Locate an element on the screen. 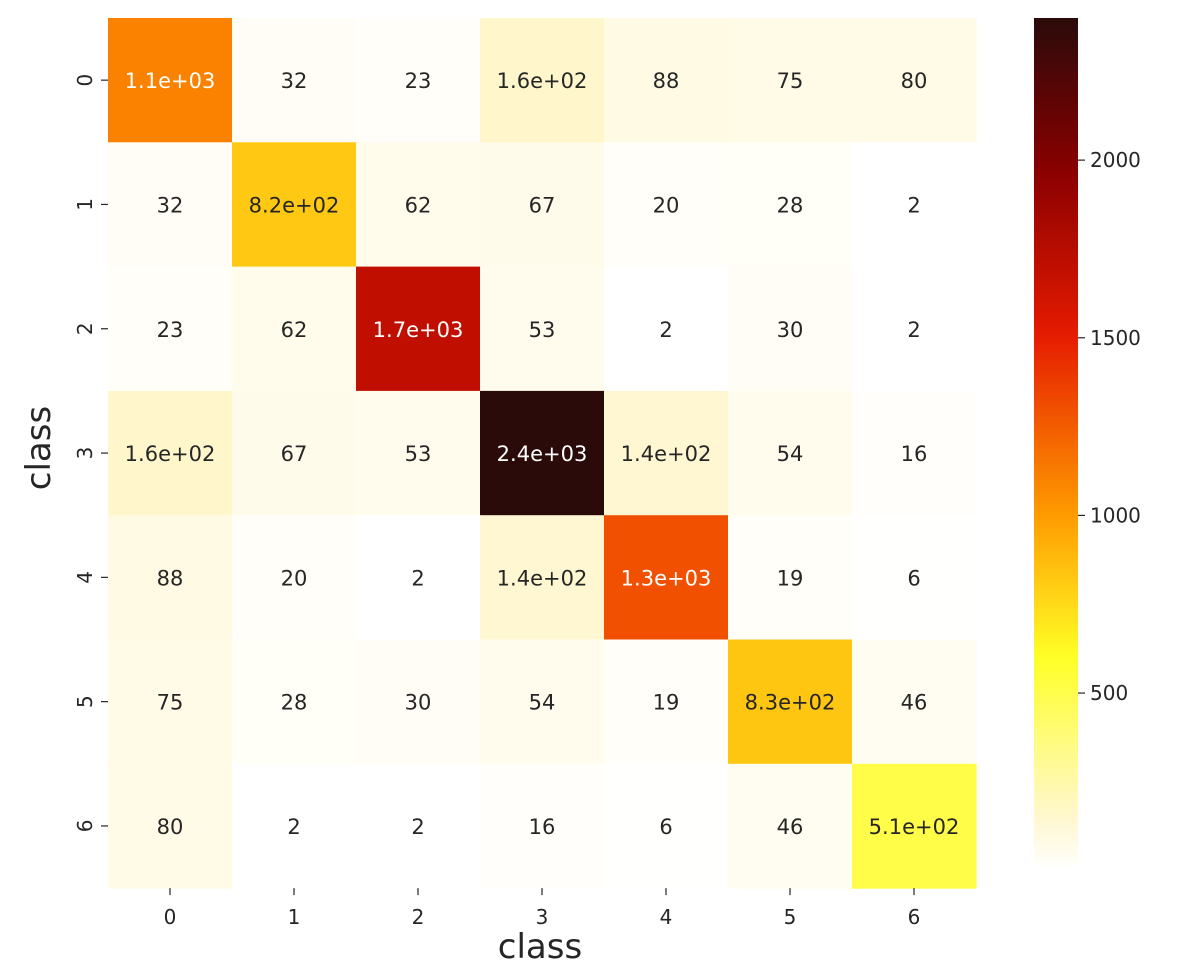 Image resolution: width=1180 pixels, height=974 pixels. y-tick-label: 3 is located at coordinates (85, 453).